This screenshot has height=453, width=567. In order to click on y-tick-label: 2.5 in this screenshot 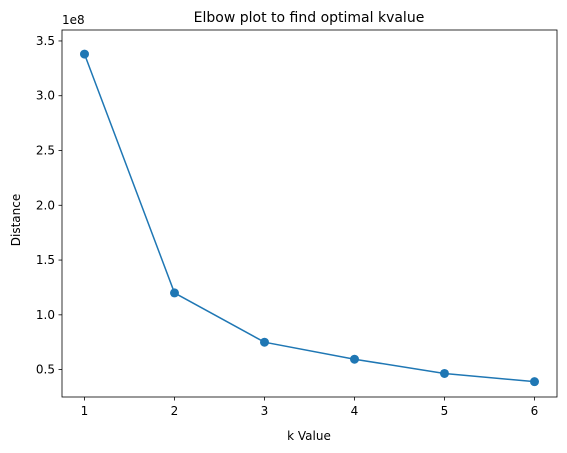, I will do `click(45, 151)`.